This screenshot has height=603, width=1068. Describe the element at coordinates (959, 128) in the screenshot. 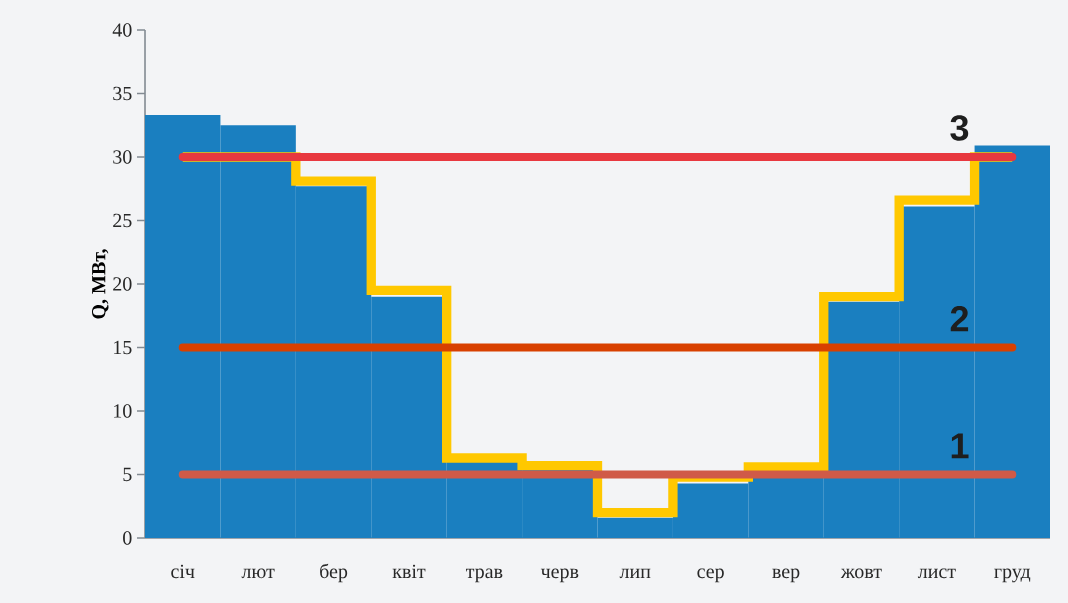

I see `annotation: 3` at that location.